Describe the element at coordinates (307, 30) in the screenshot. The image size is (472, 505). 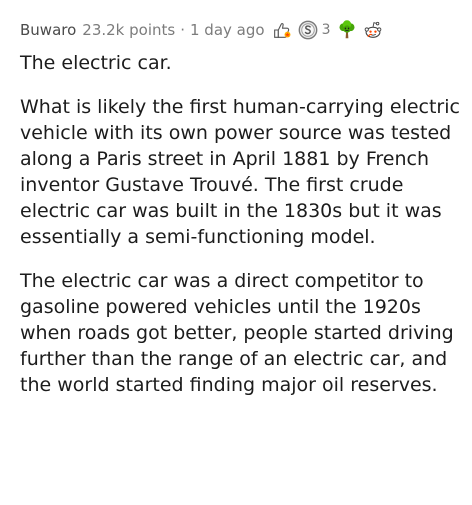
I see `silver-coin-award-icon` at that location.